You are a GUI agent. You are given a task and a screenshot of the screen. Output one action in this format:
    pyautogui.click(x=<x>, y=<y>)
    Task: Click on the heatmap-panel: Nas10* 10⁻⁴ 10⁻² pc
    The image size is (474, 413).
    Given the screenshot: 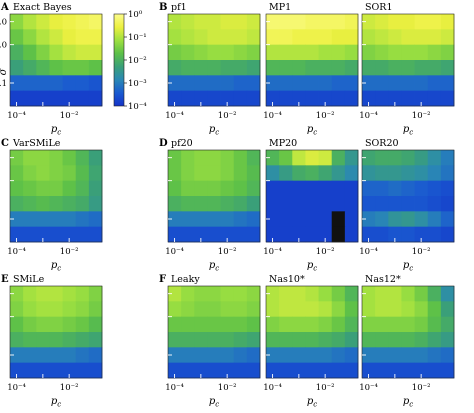 What is the action you would take?
    pyautogui.click(x=311, y=341)
    